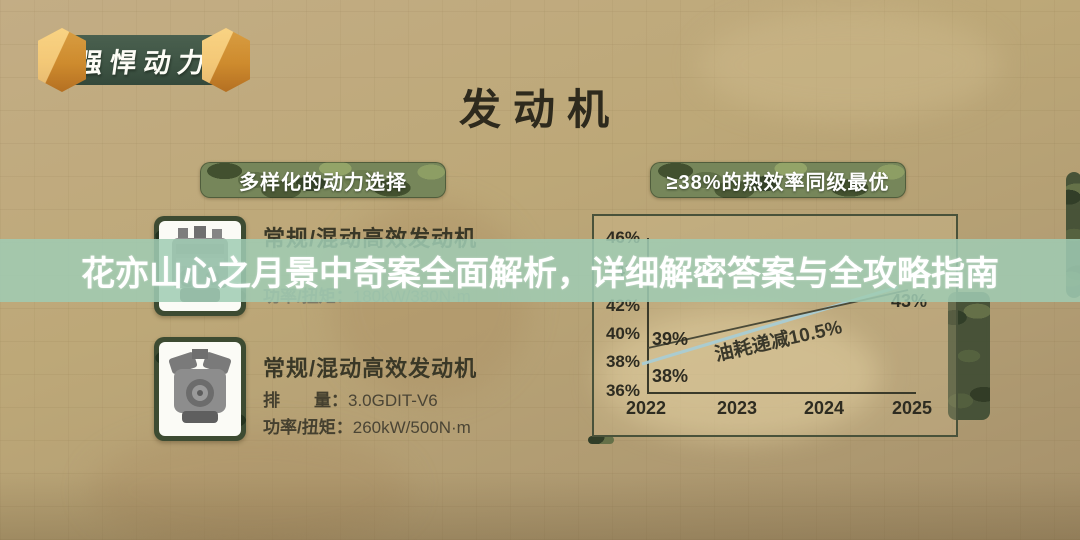  Describe the element at coordinates (670, 376) in the screenshot. I see `data-label-38: 38%` at that location.